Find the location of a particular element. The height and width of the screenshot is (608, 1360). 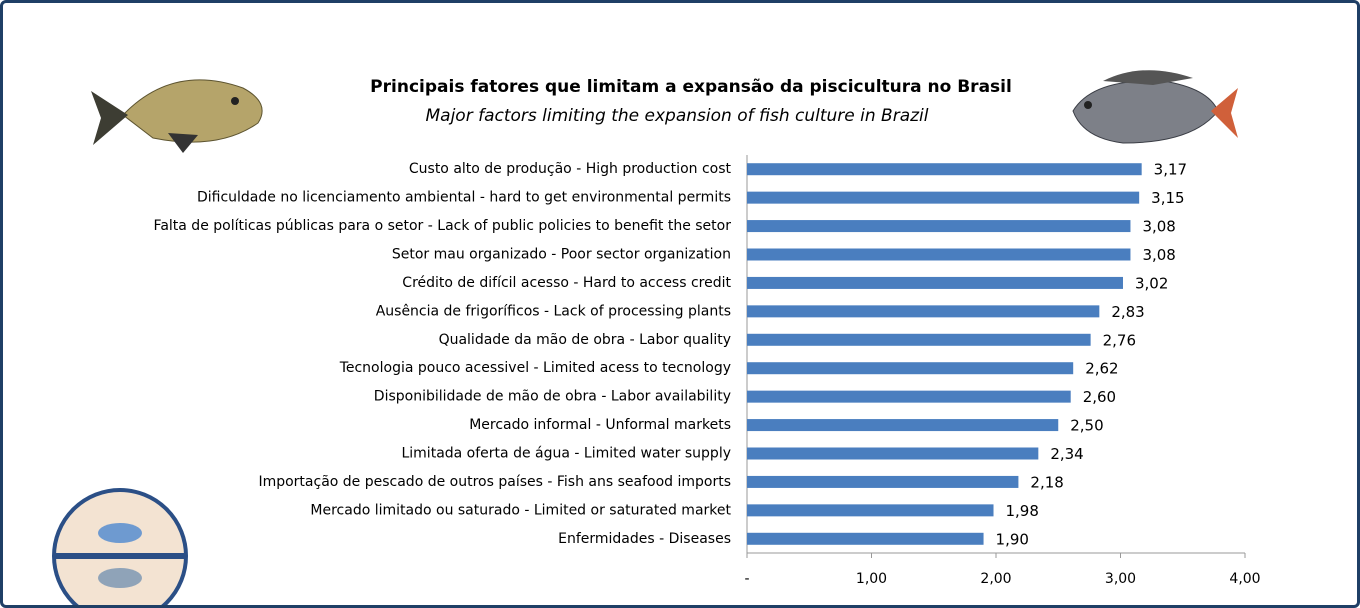

x-tick-label: 4,00 is located at coordinates (1244, 579).